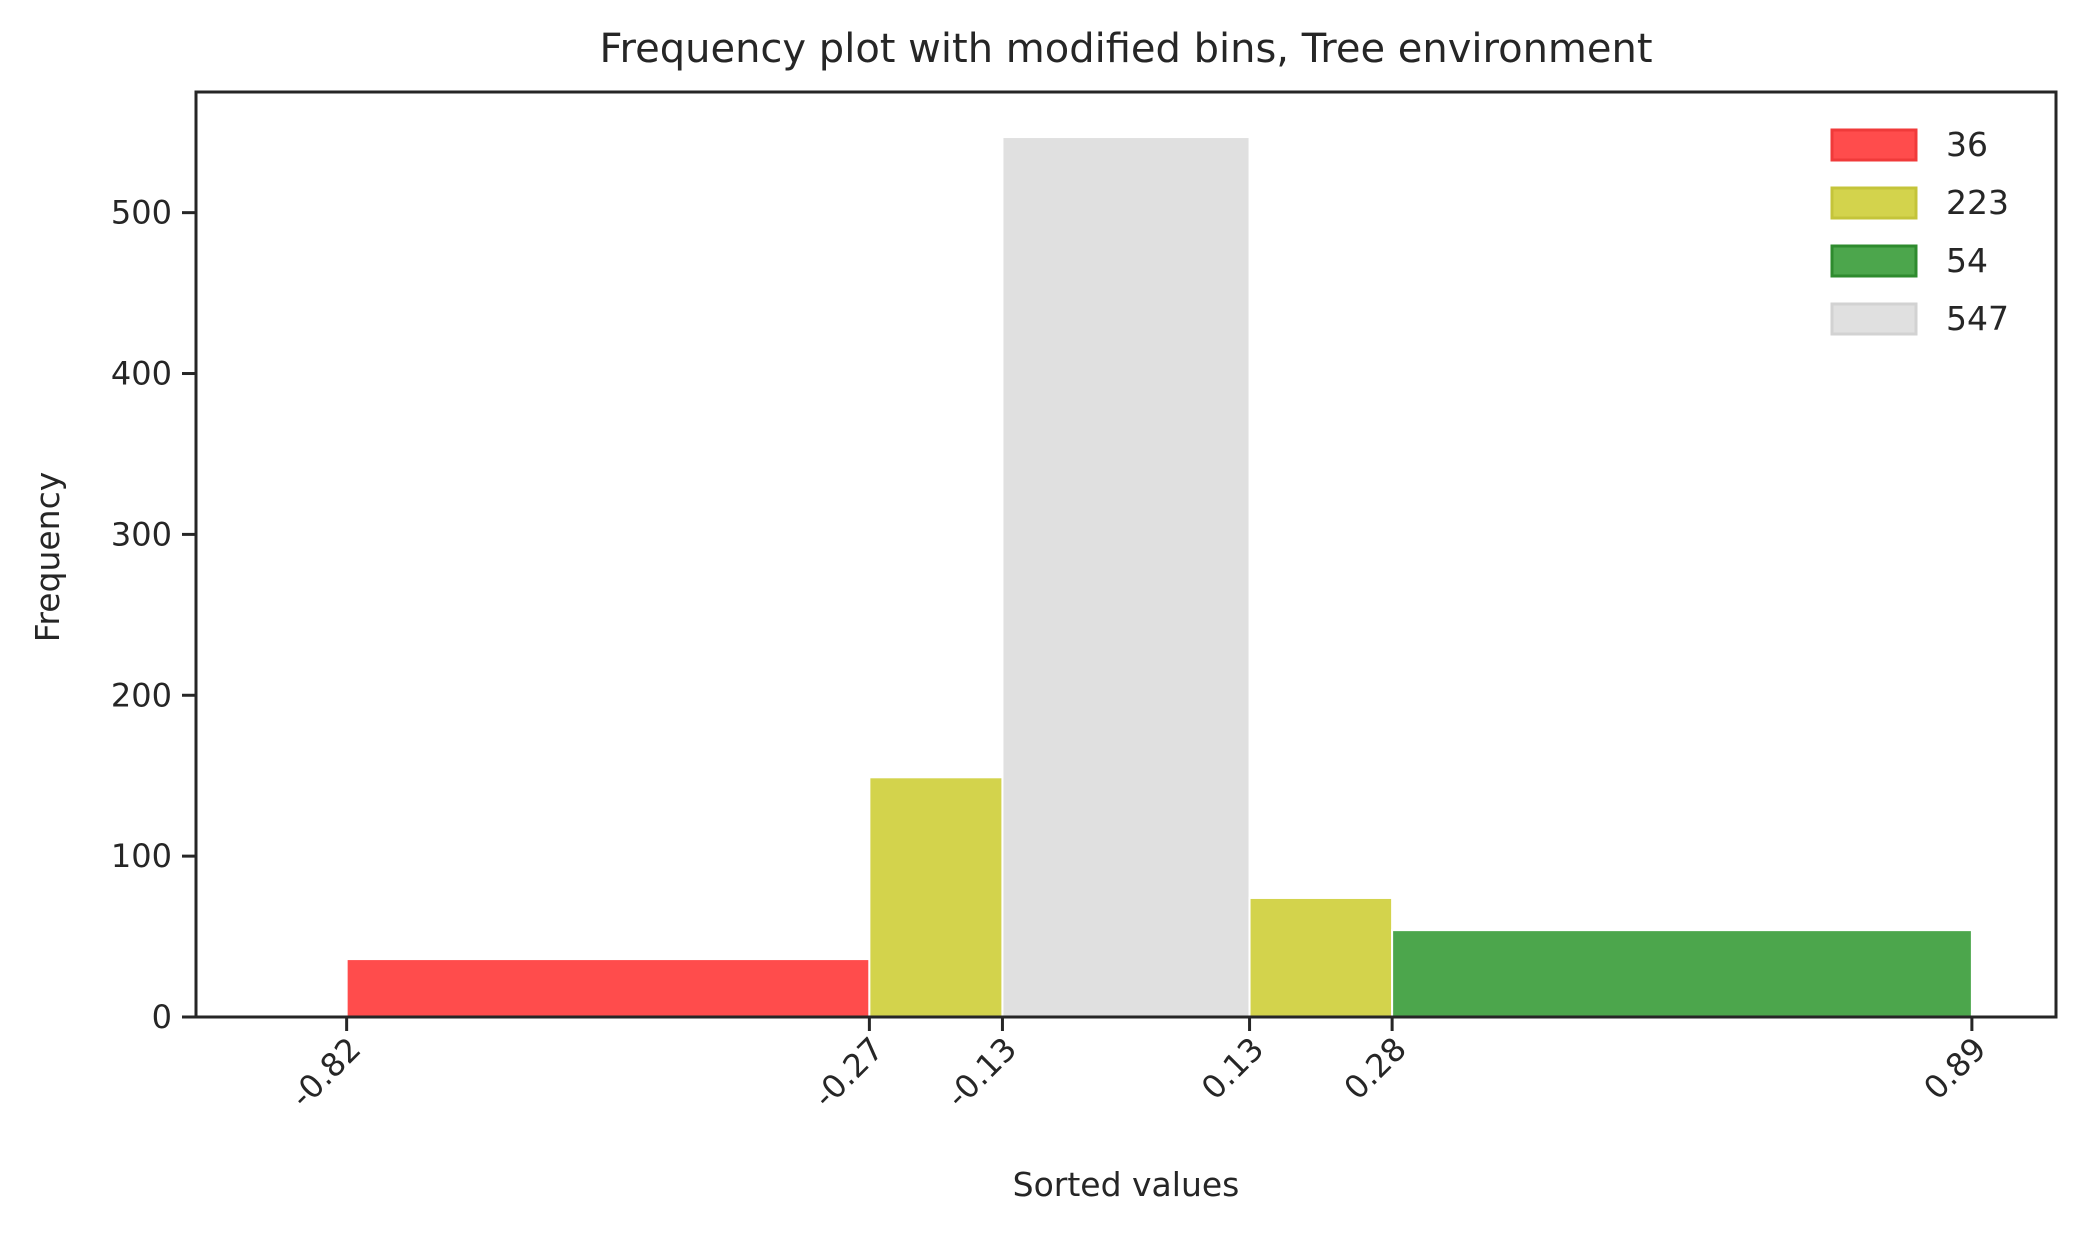 The height and width of the screenshot is (1237, 2084). Describe the element at coordinates (162, 1017) in the screenshot. I see `y-tick-label: 0` at that location.